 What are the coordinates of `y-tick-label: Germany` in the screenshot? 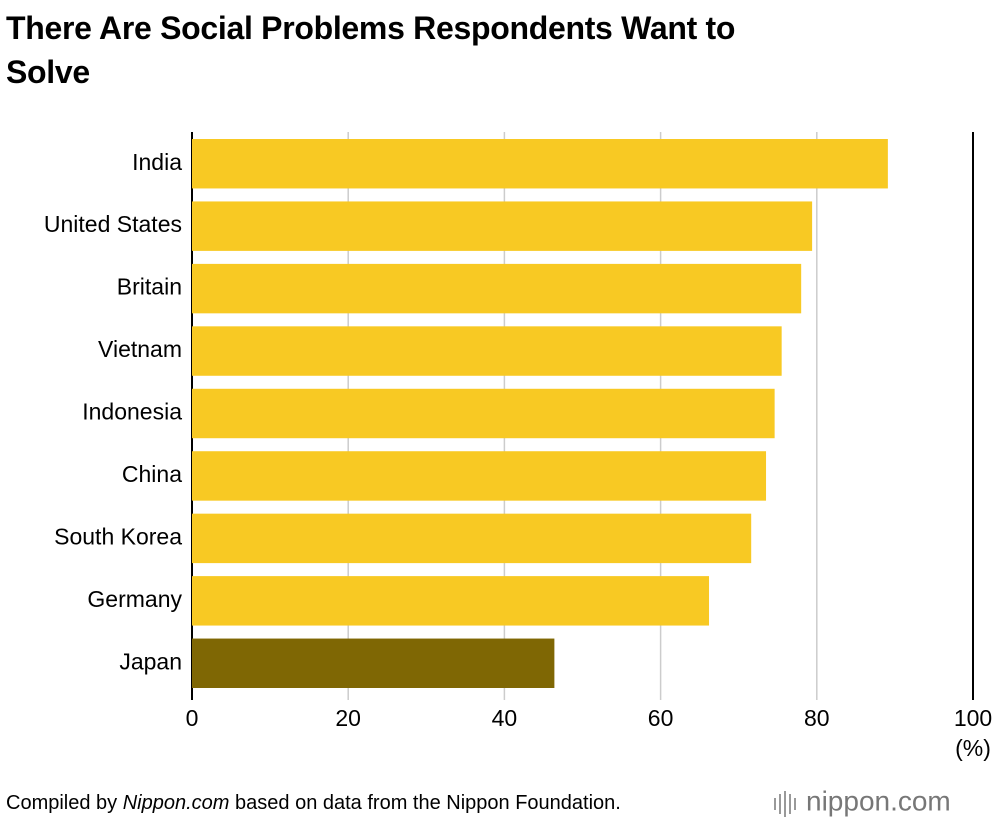 It's located at (134, 599).